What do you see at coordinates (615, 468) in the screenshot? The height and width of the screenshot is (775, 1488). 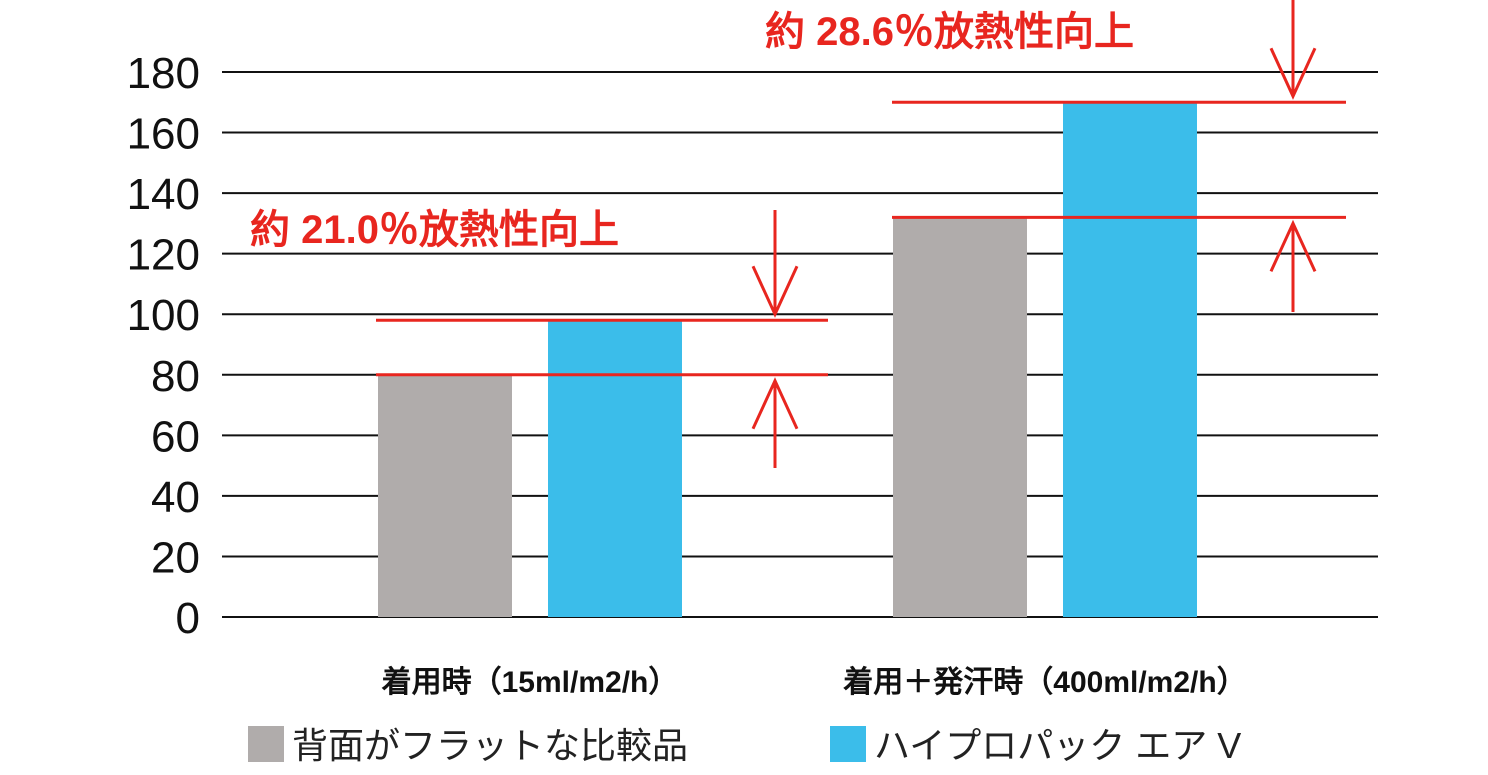 I see `bar-series2-cat1` at bounding box center [615, 468].